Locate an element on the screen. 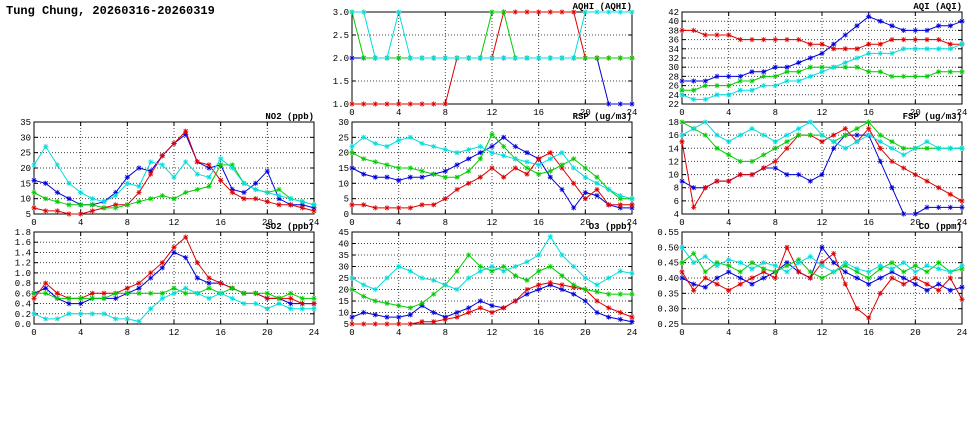 This screenshot has width=975, height=447. y-tick-label: 1.5 is located at coordinates (341, 82).